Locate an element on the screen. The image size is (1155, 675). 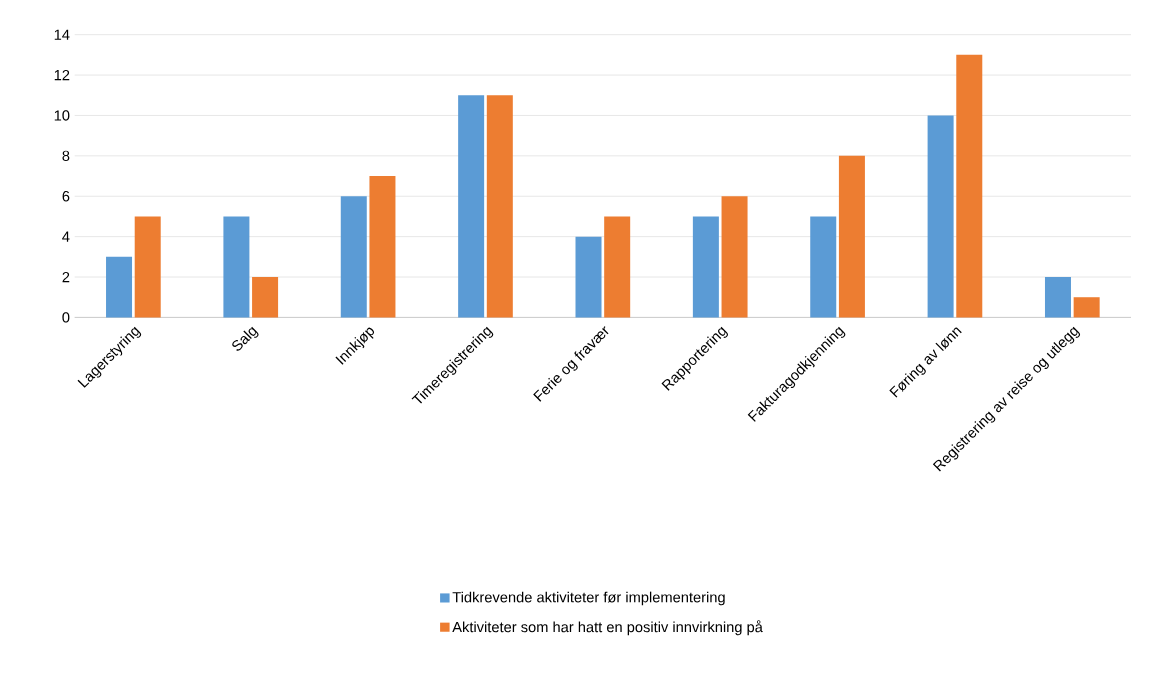
legend-label: Tidkrevende aktiviteter før implementering is located at coordinates (588, 598).